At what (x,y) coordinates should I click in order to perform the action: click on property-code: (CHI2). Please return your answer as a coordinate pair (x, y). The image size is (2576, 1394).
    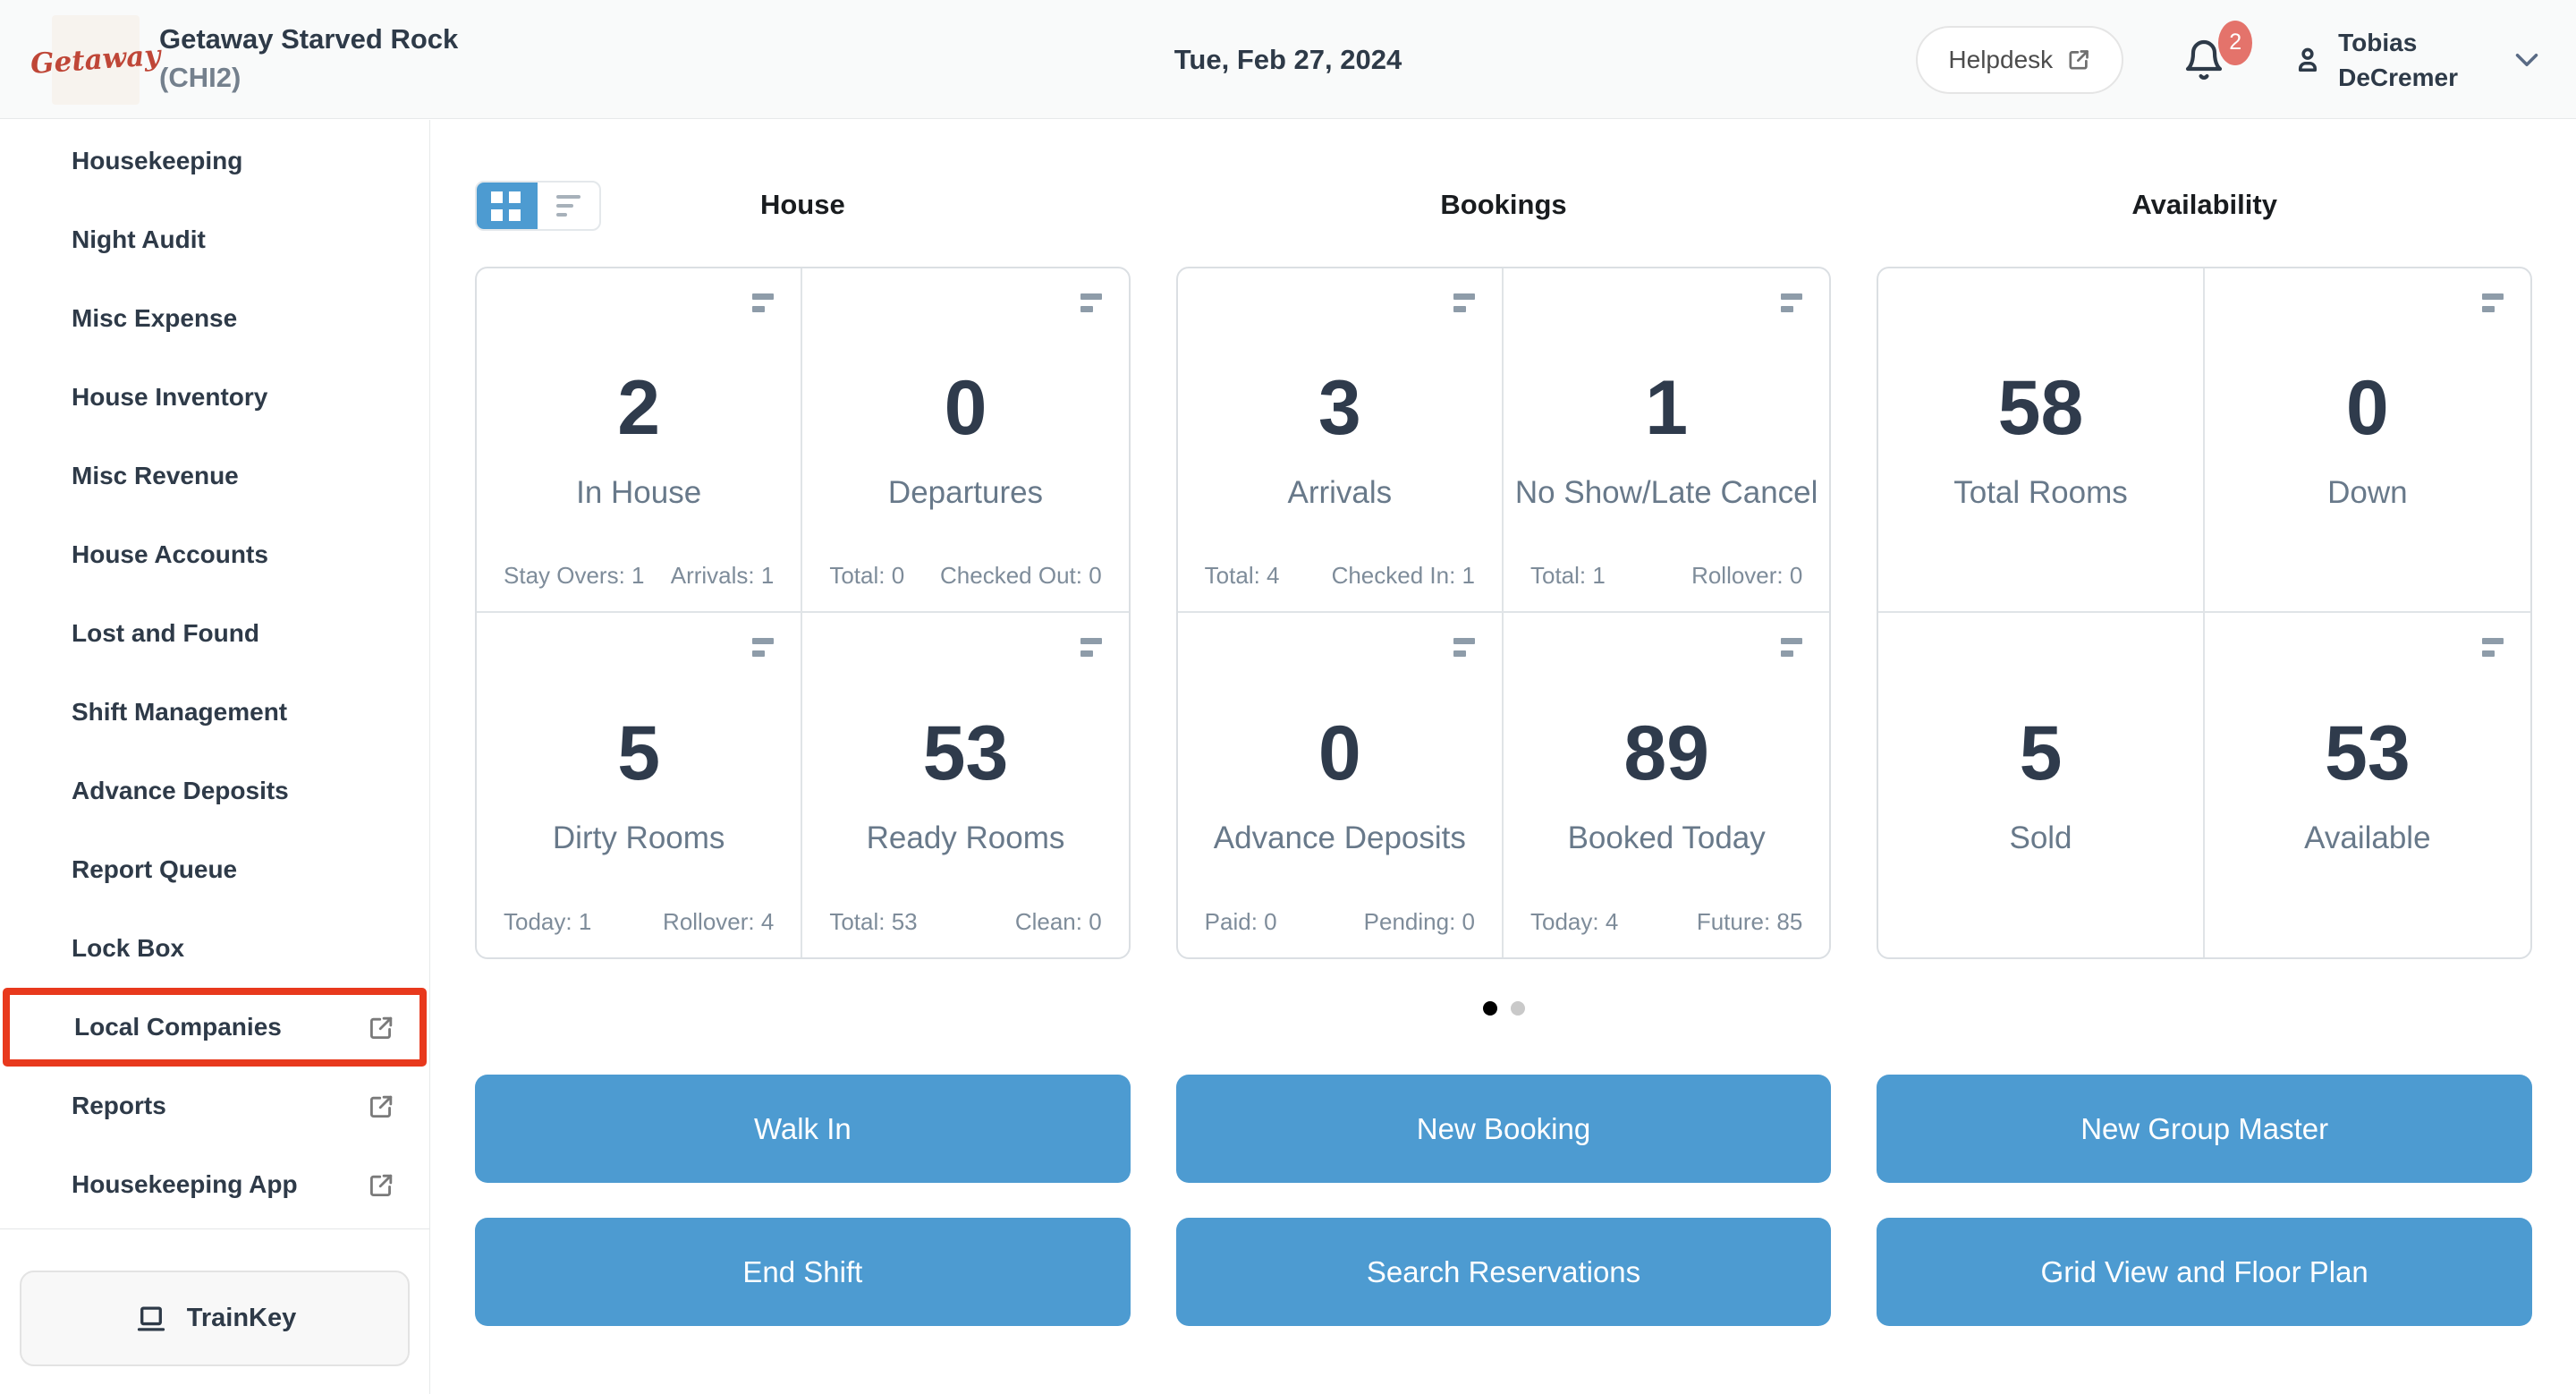
    Looking at the image, I should click on (200, 77).